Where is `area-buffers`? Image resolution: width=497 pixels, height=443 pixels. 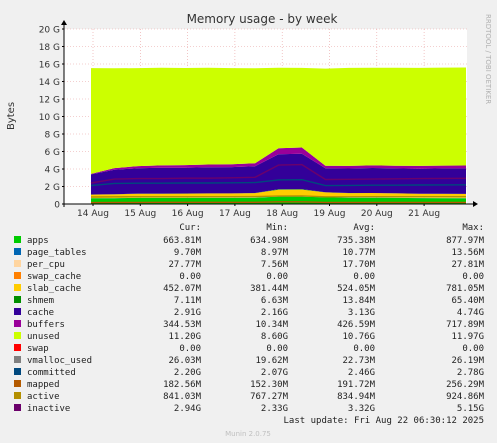
area-buffers is located at coordinates (278, 161).